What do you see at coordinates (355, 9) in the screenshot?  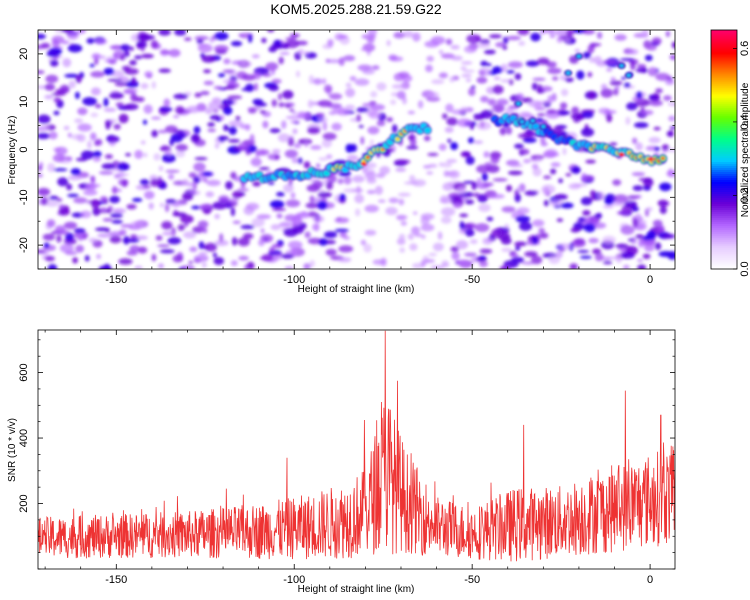 I see `chart-title: KOM5.2025.288.21.59.G22` at bounding box center [355, 9].